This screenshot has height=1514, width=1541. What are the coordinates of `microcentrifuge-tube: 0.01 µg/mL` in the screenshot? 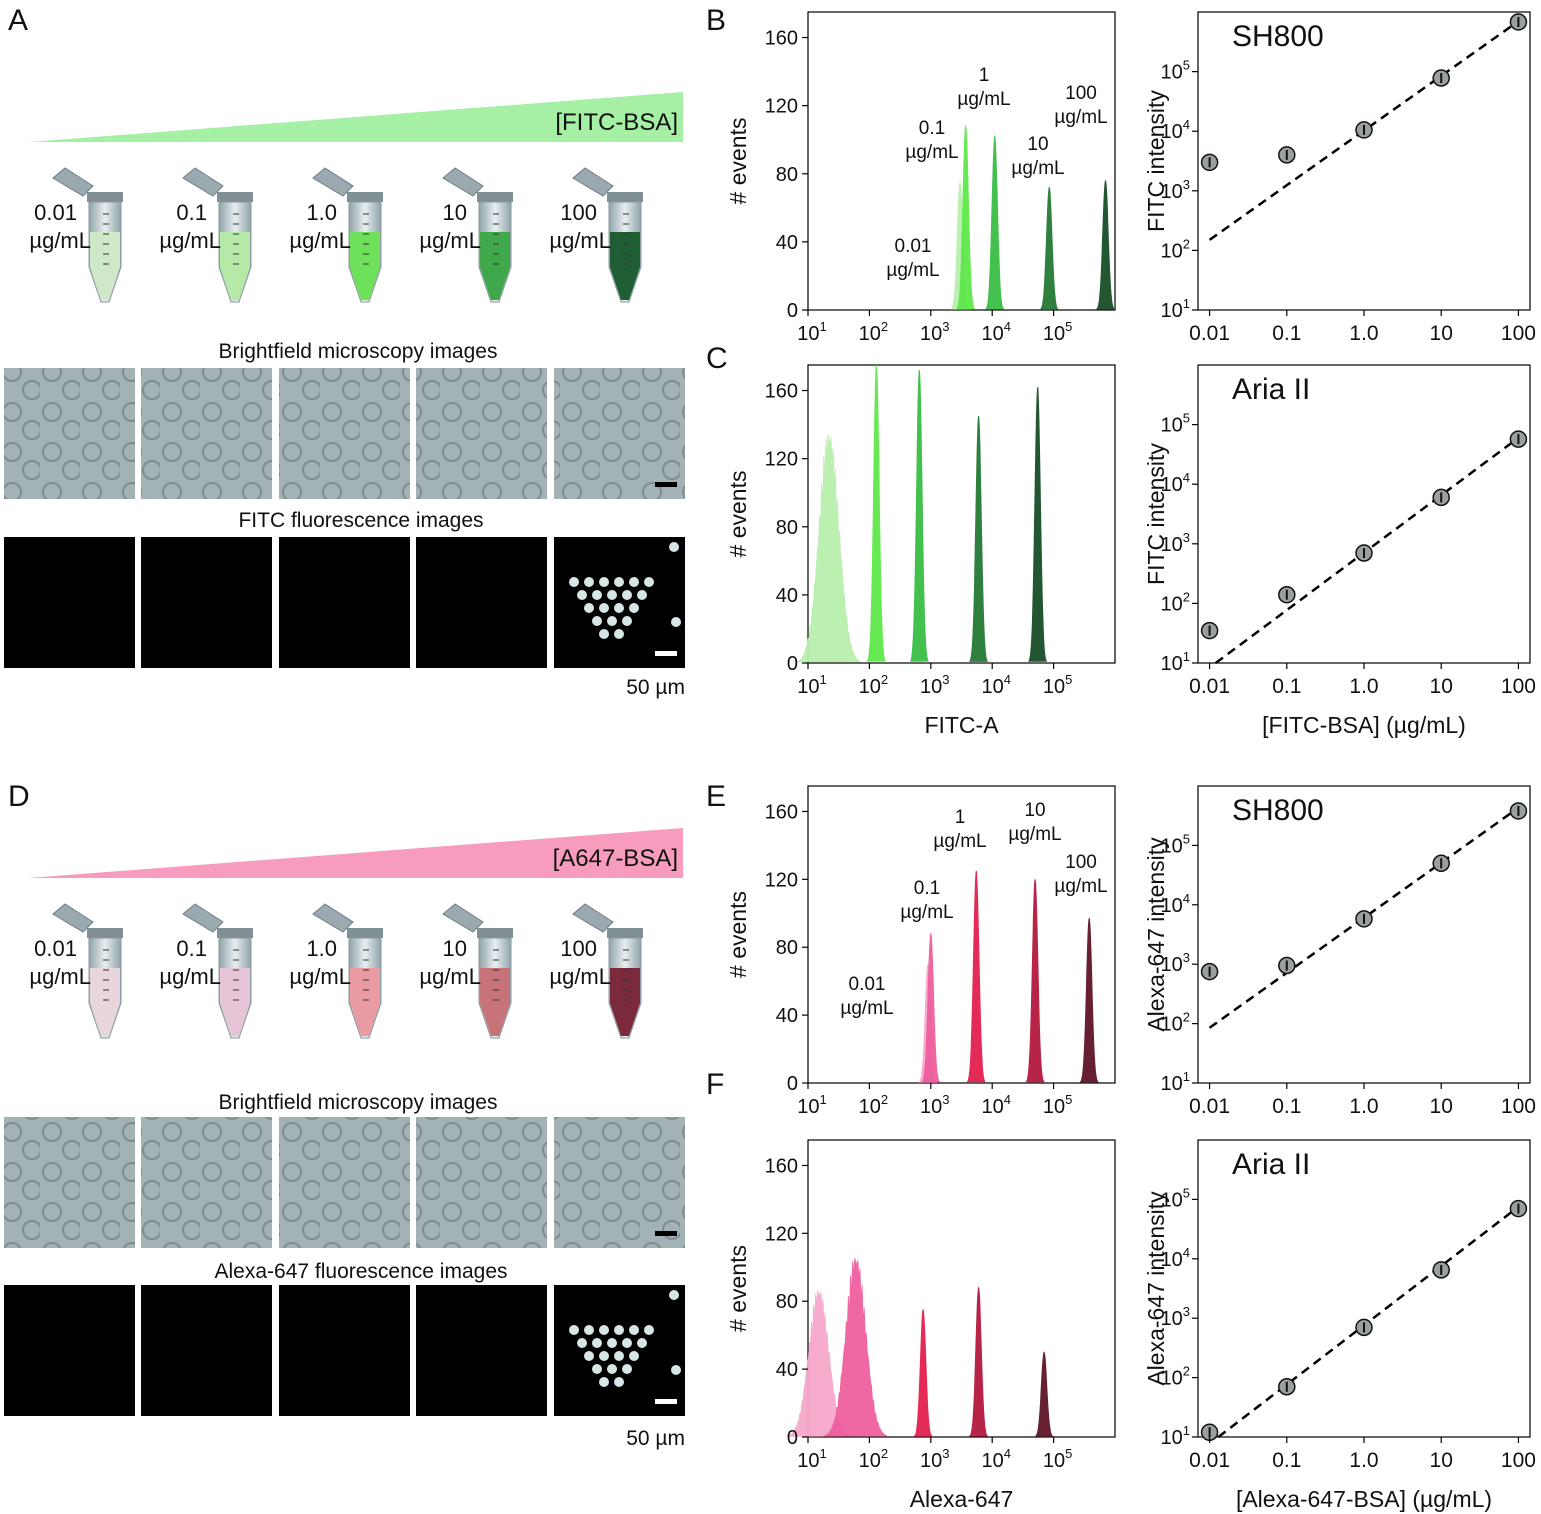 It's located at (76, 971).